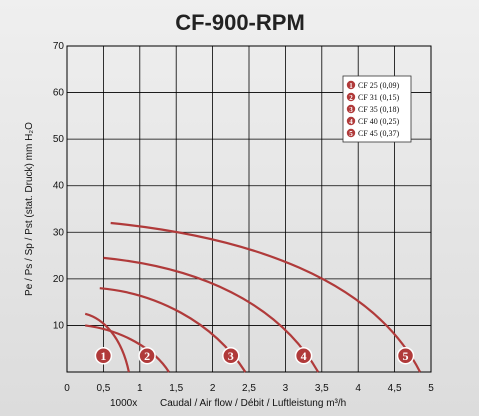 This screenshot has height=416, width=479. I want to click on series-marker-label: 5, so click(406, 356).